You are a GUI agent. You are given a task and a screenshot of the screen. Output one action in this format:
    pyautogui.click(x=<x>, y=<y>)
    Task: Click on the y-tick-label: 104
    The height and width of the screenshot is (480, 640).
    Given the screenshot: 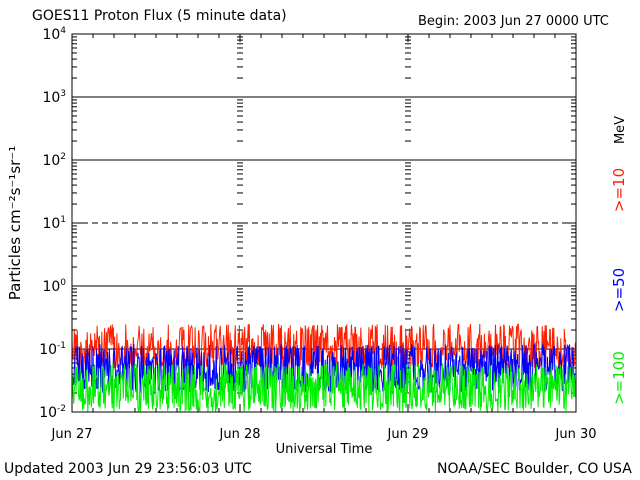 What is the action you would take?
    pyautogui.click(x=54, y=34)
    